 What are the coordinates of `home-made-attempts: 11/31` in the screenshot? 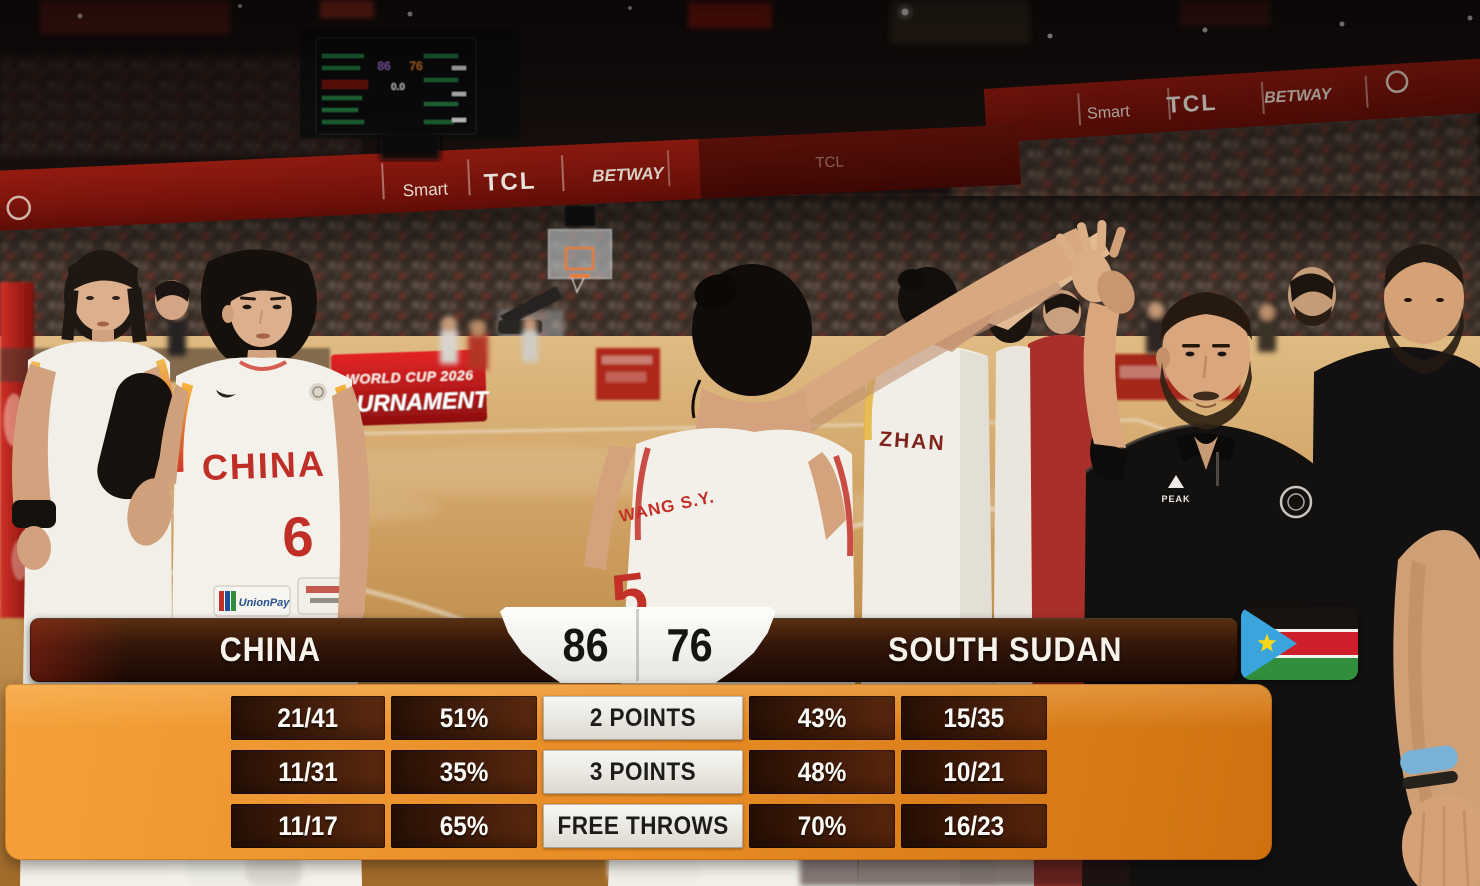 It's located at (308, 772).